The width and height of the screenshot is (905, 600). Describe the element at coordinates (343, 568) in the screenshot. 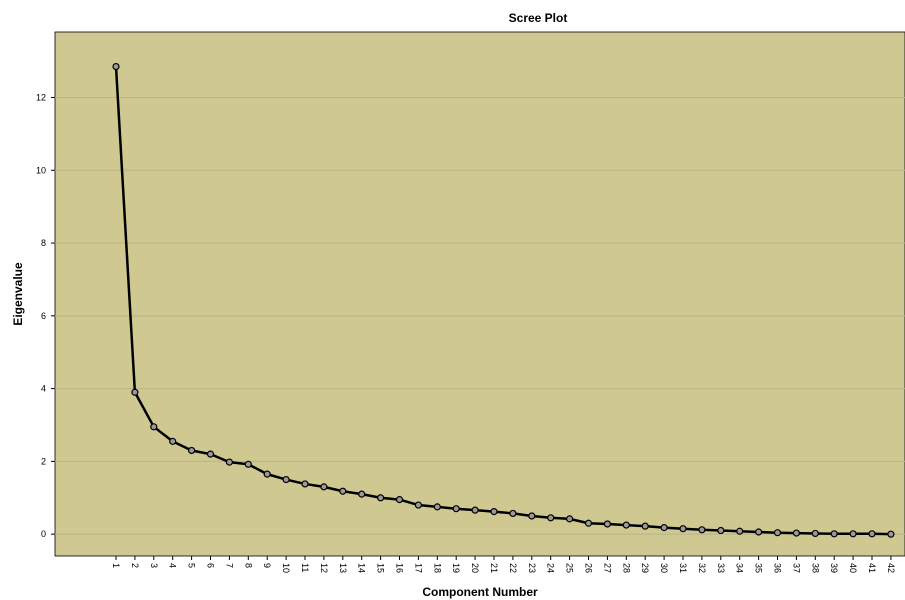

I see `x-tick-label: 13` at that location.